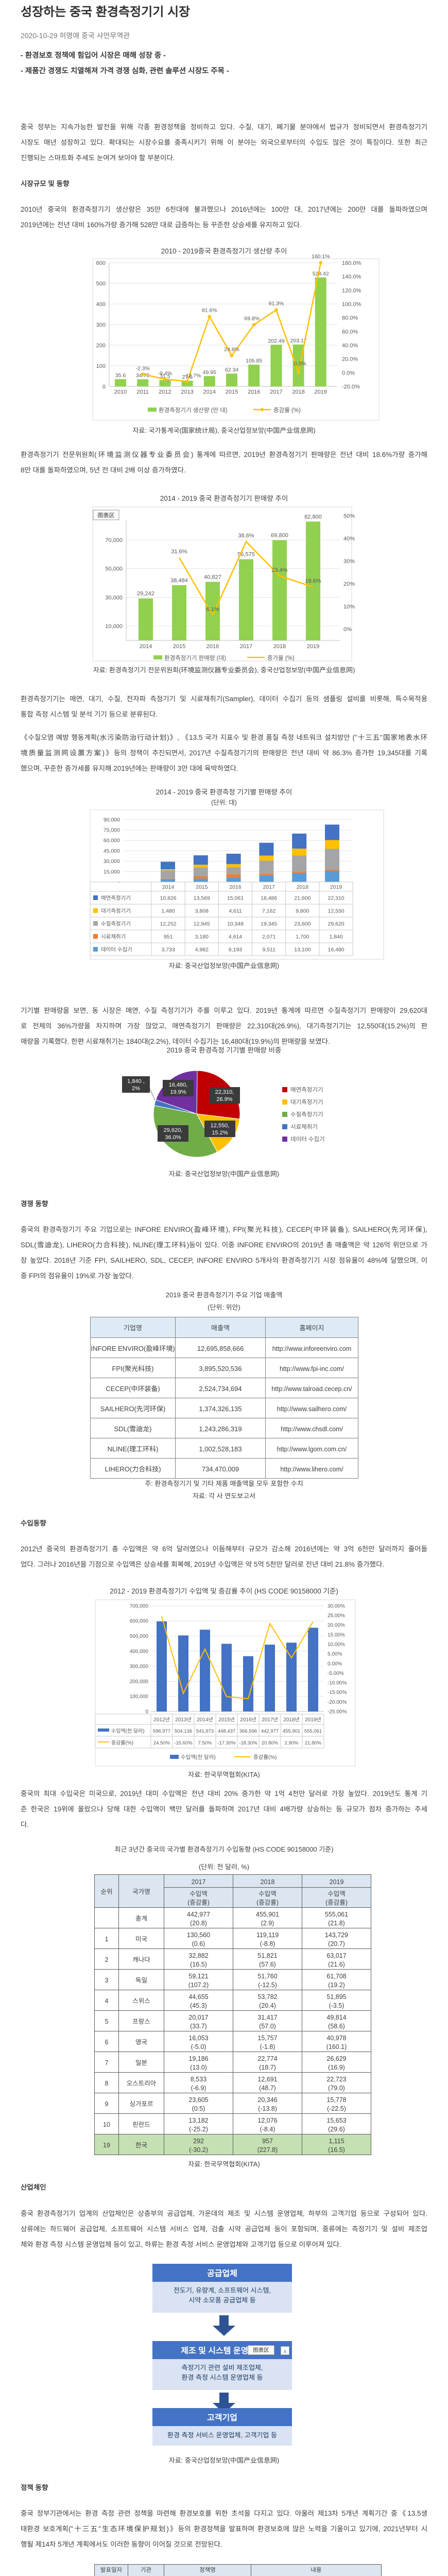  I want to click on svg-text: 31.6%, so click(179, 551).